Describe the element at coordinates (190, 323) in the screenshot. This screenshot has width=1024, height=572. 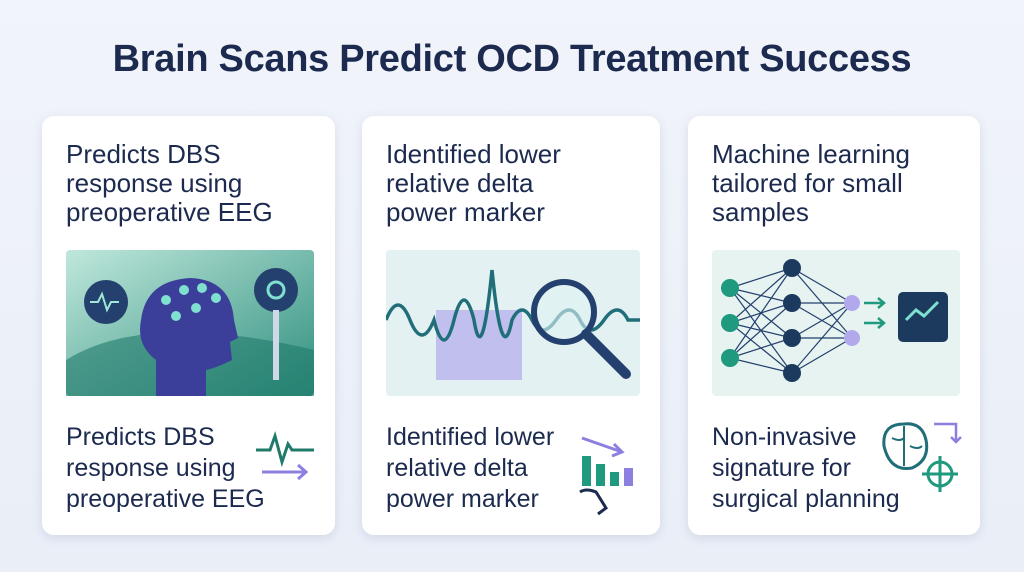
I see `eeg-illustration` at that location.